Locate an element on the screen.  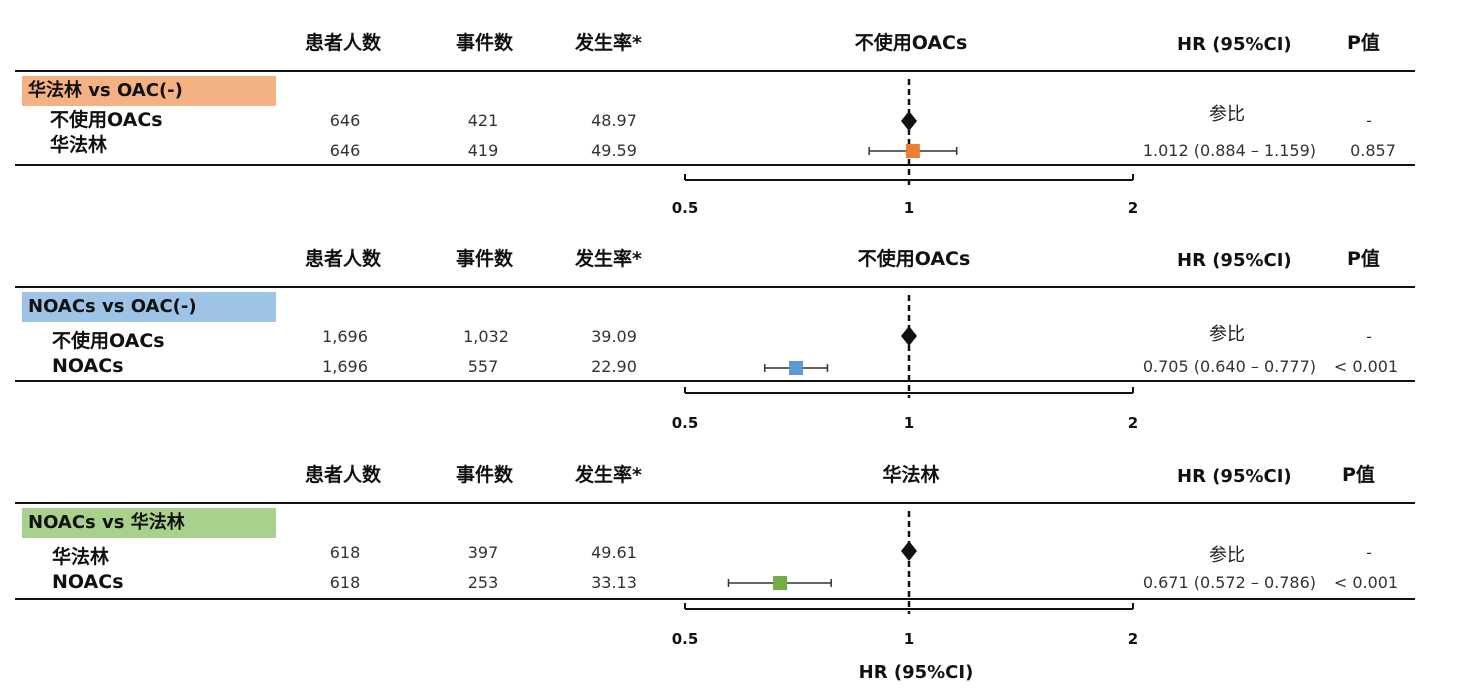
comparison-band-blue is located at coordinates (149, 307).